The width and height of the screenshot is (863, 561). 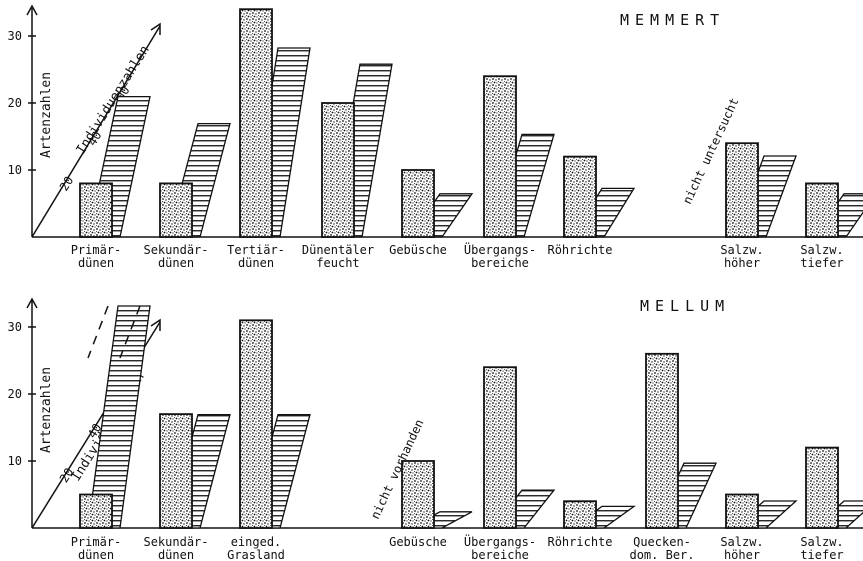 I want to click on category-label: Tertiär-, so click(x=256, y=250).